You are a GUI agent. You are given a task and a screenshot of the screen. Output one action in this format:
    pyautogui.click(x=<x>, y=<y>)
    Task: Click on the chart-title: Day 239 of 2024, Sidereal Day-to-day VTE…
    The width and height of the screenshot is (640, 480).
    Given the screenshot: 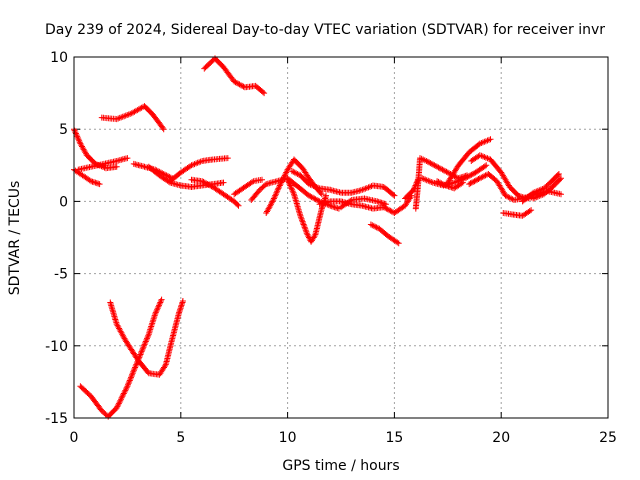 What is the action you would take?
    pyautogui.click(x=325, y=30)
    